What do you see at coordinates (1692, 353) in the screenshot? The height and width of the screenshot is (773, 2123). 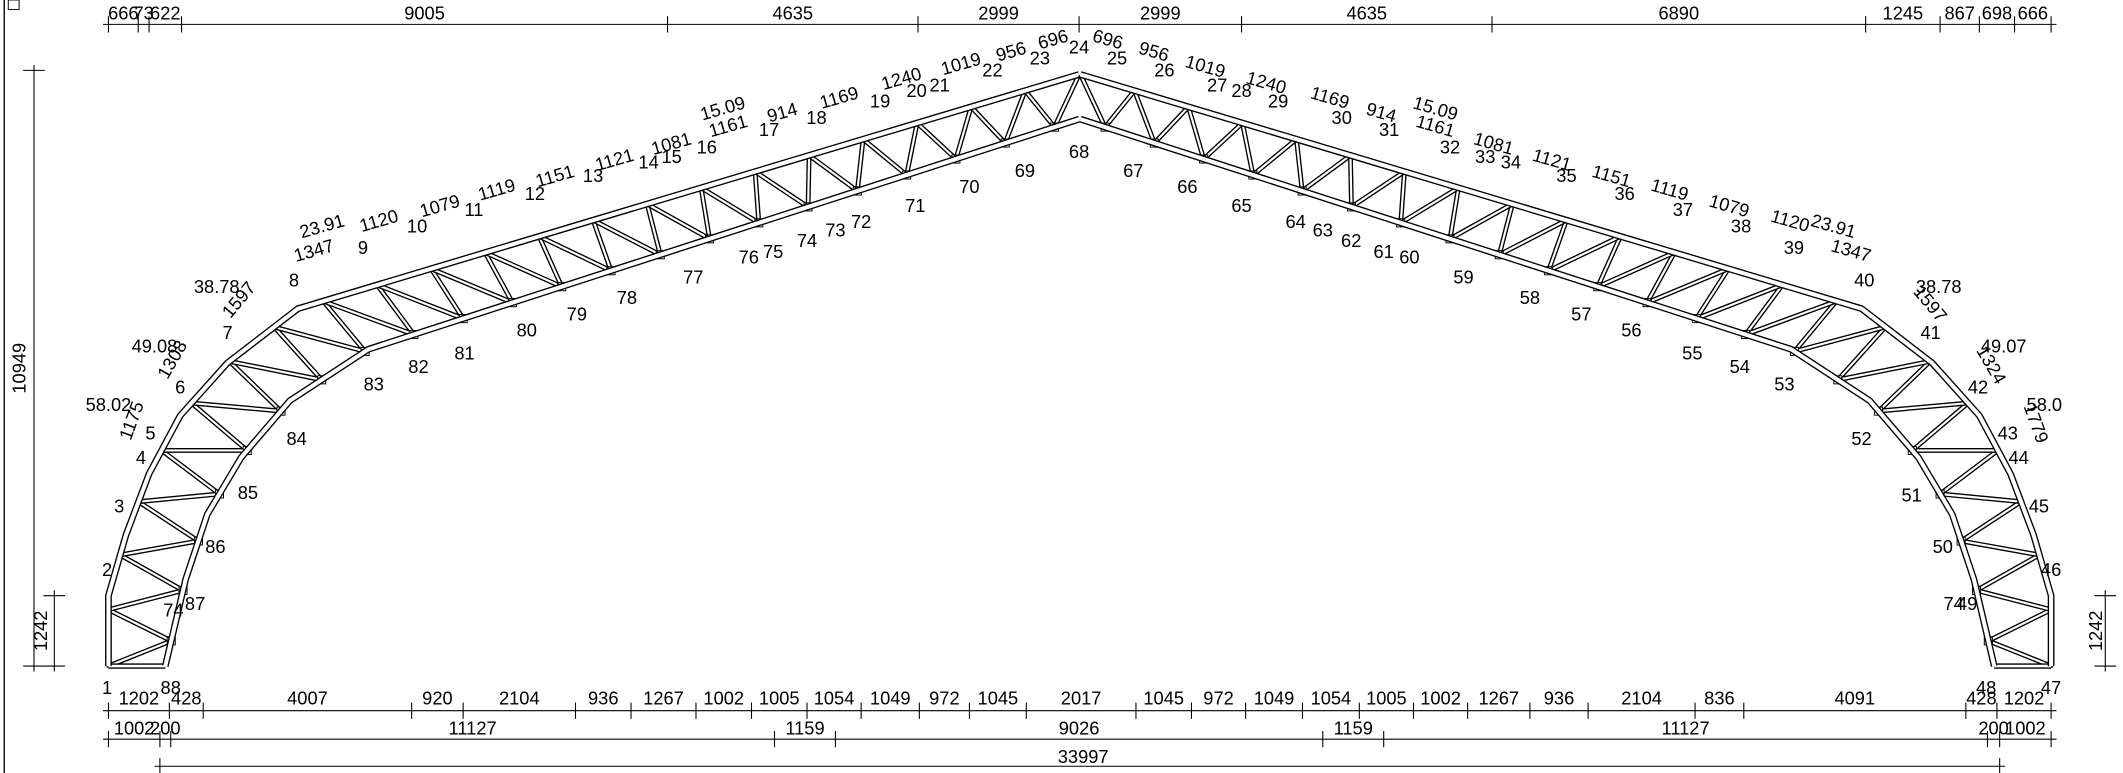 I see `node-number: 55` at bounding box center [1692, 353].